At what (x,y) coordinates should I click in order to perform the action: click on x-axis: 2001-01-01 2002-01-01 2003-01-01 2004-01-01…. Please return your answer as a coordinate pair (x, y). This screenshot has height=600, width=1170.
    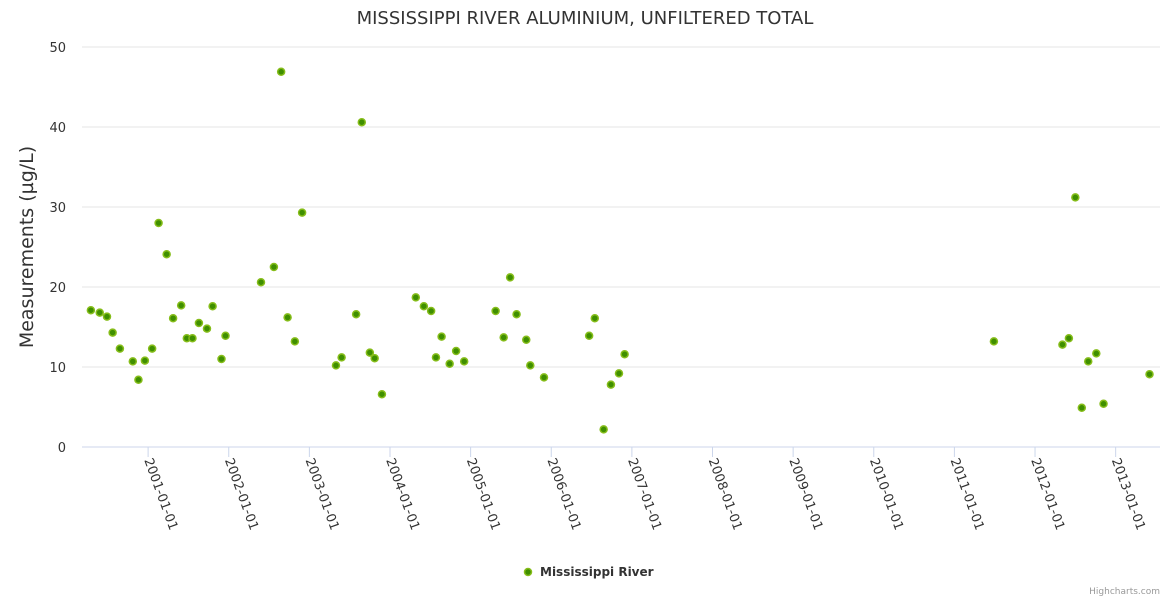
    Looking at the image, I should click on (644, 489).